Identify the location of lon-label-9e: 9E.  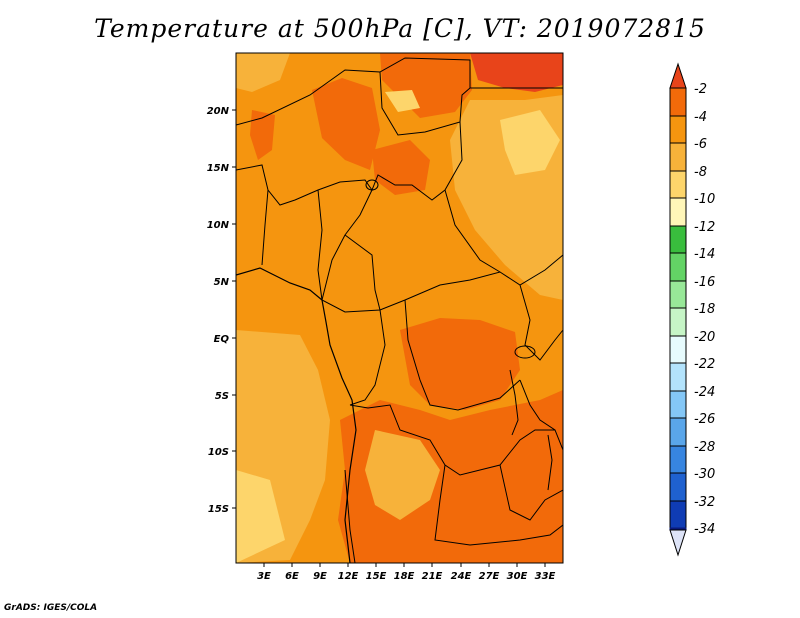
(320, 576).